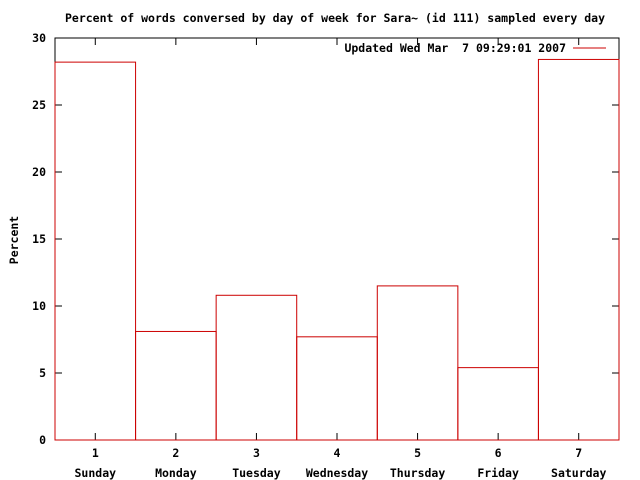 The height and width of the screenshot is (480, 640). What do you see at coordinates (39, 172) in the screenshot?
I see `y-tick-label: 20` at bounding box center [39, 172].